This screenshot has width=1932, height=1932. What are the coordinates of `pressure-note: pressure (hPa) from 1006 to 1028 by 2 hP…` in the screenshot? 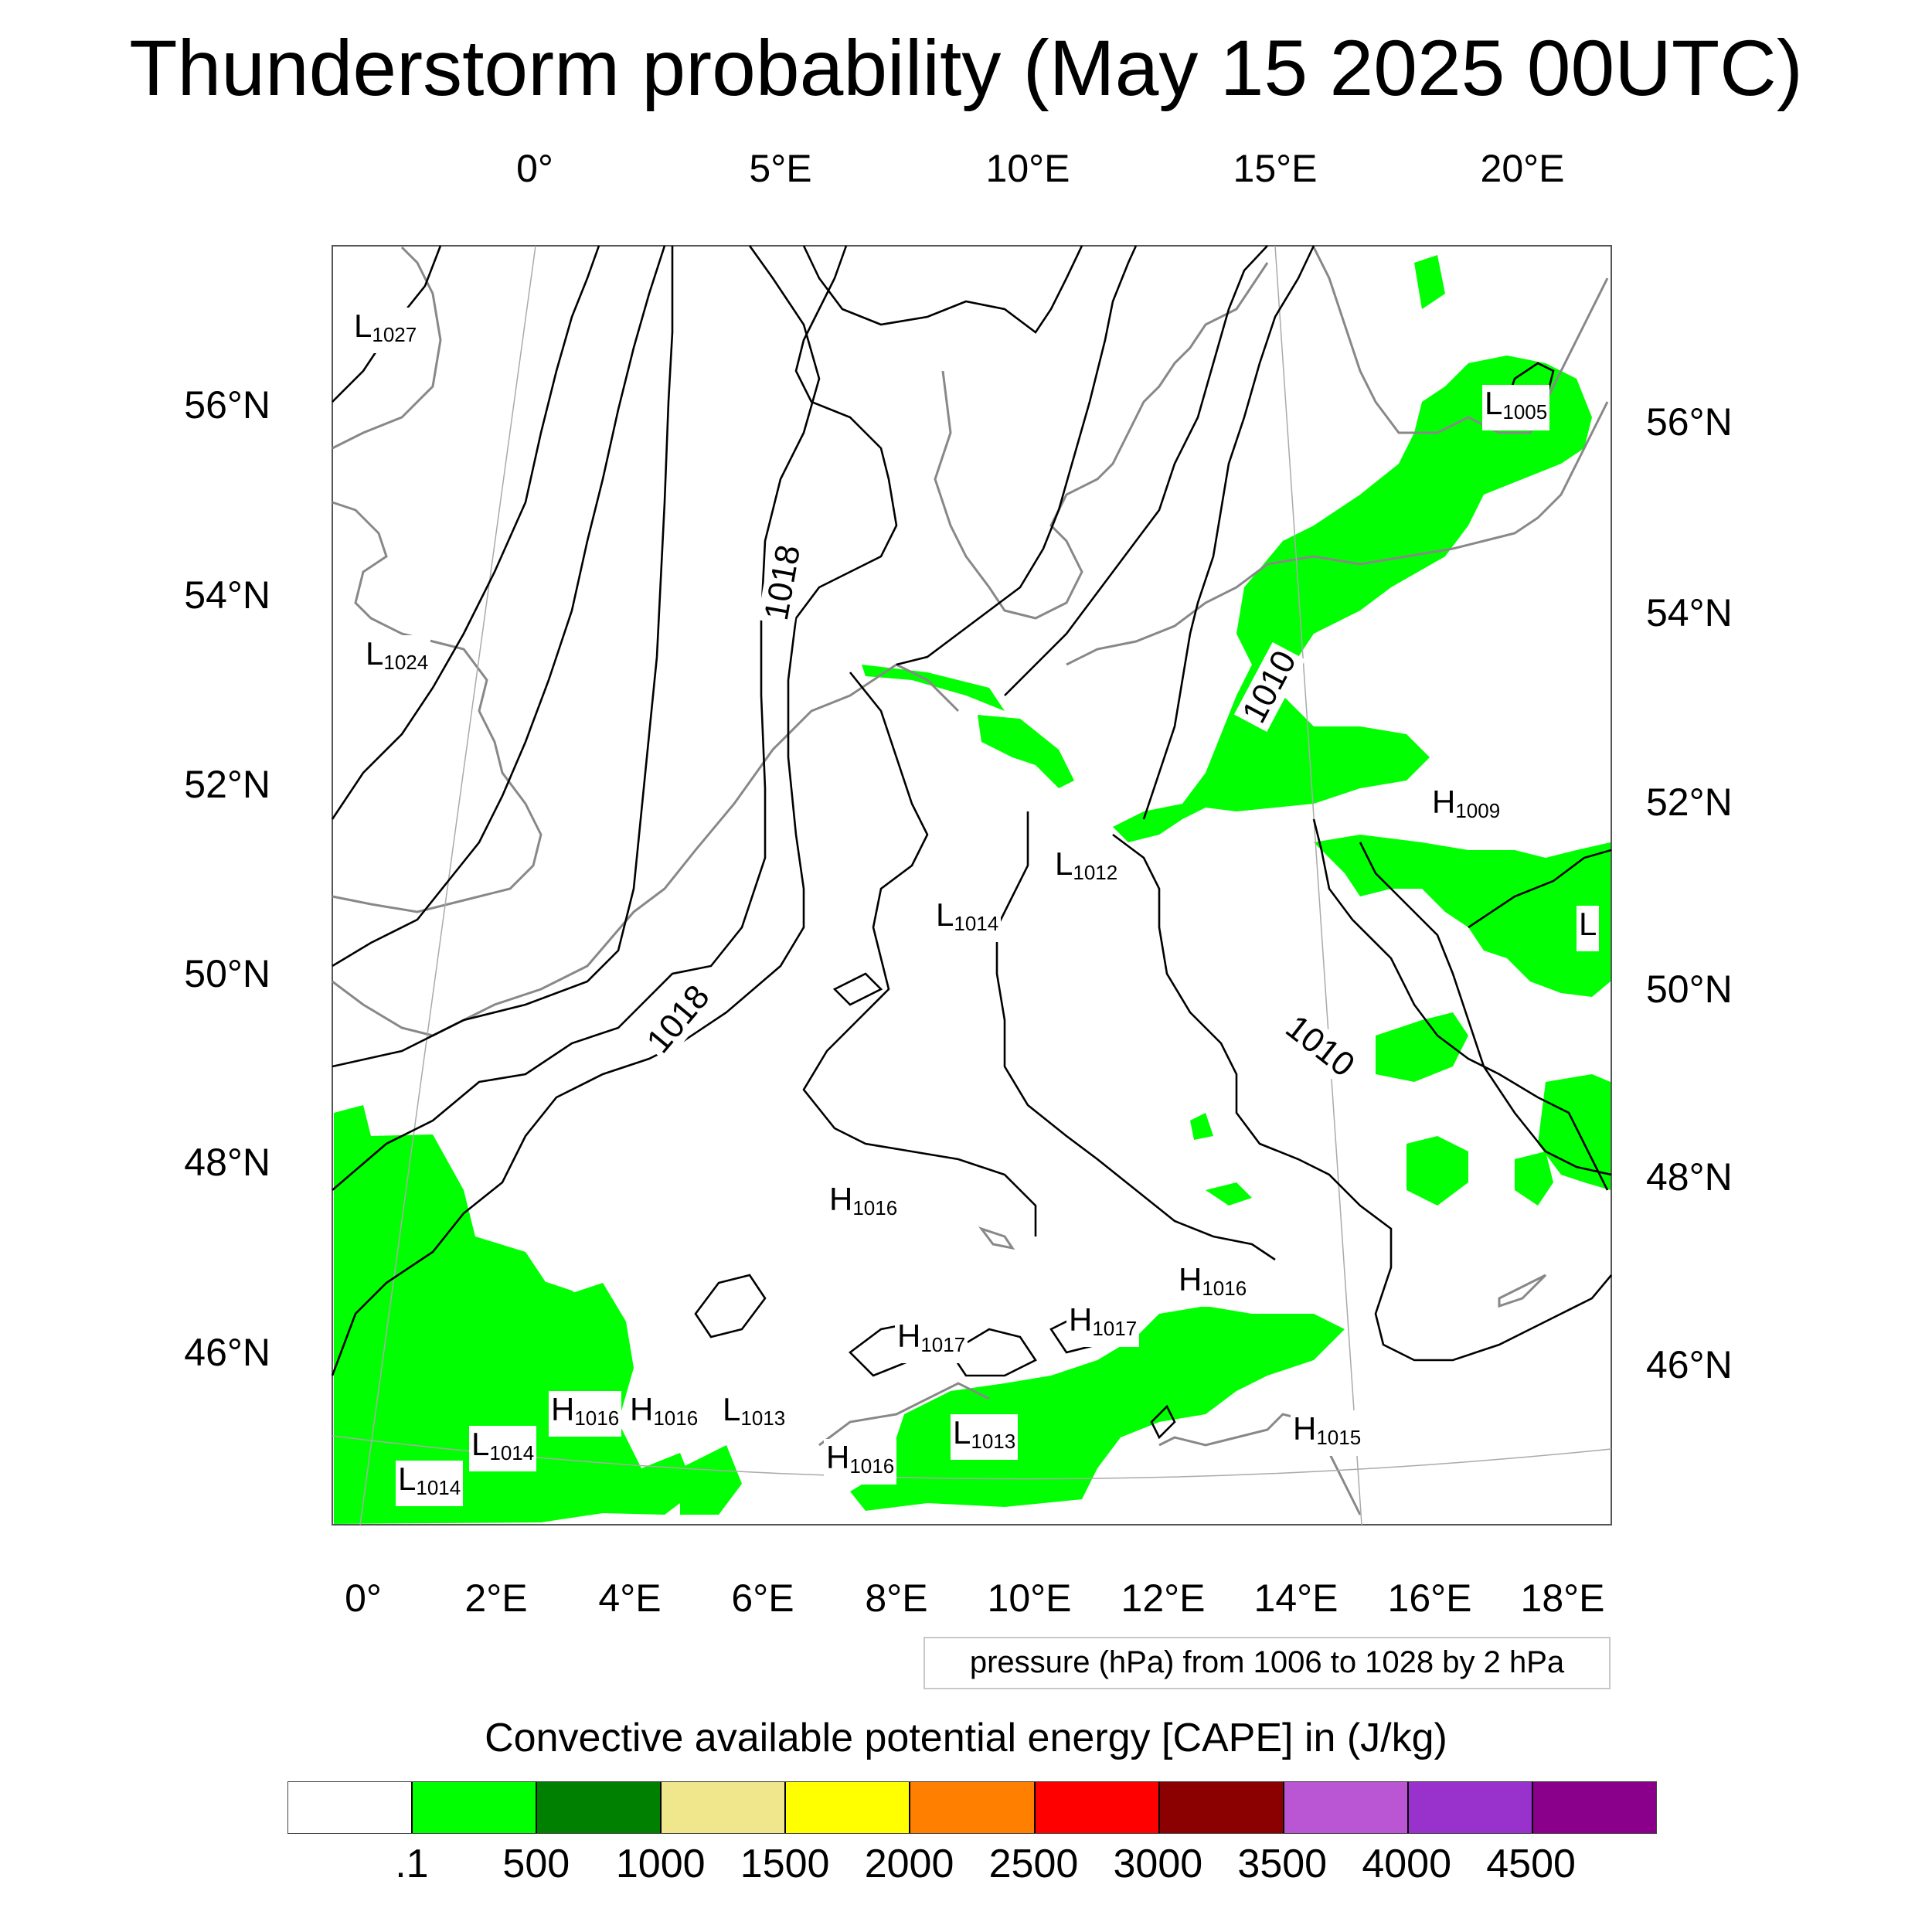 It's located at (1267, 1663).